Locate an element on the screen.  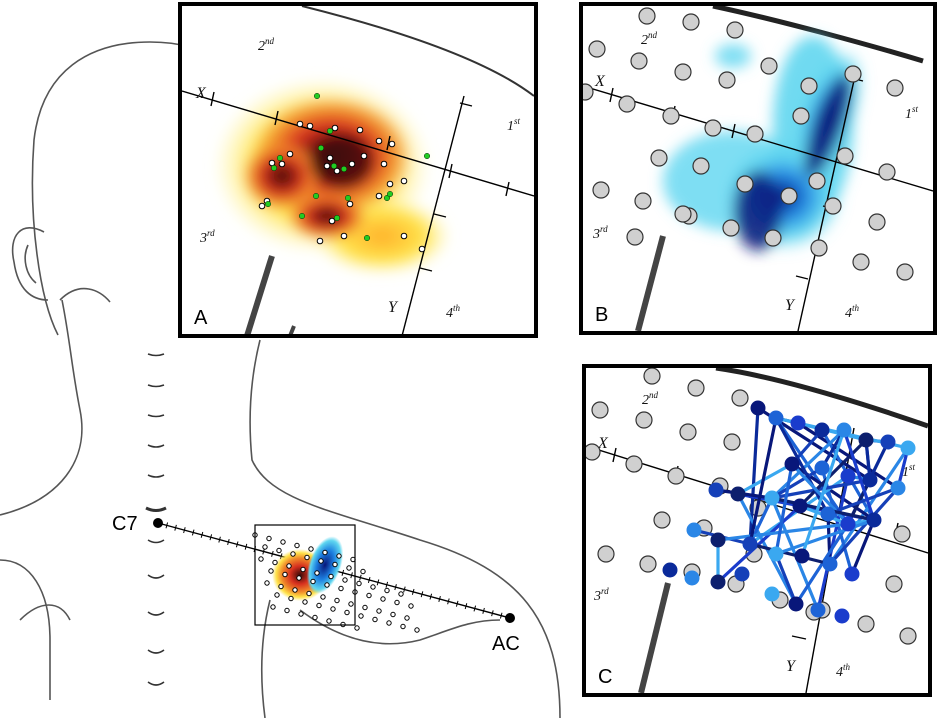
quadrant-1-label: 1st is located at coordinates (909, 471).